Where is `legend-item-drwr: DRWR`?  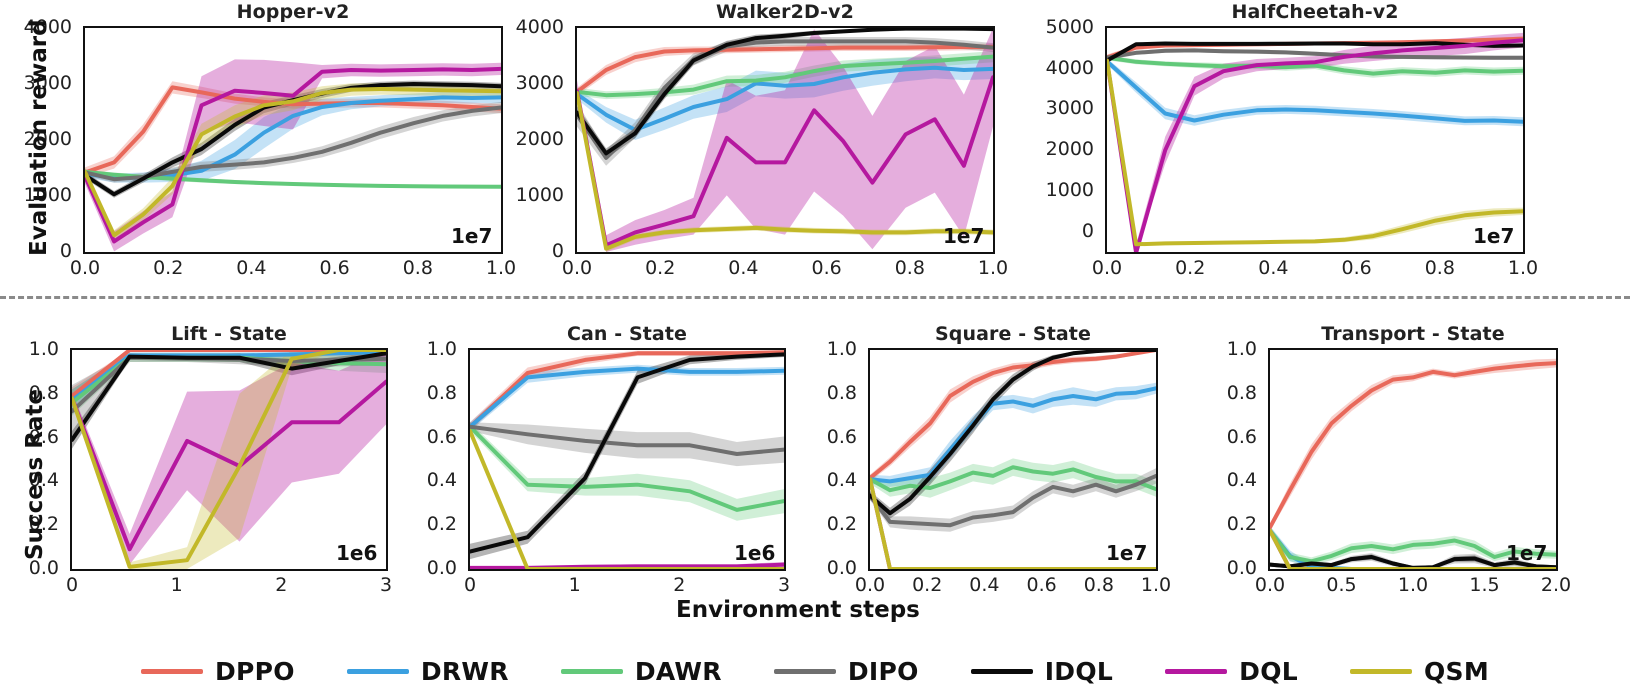
legend-item-drwr: DRWR is located at coordinates (427, 671).